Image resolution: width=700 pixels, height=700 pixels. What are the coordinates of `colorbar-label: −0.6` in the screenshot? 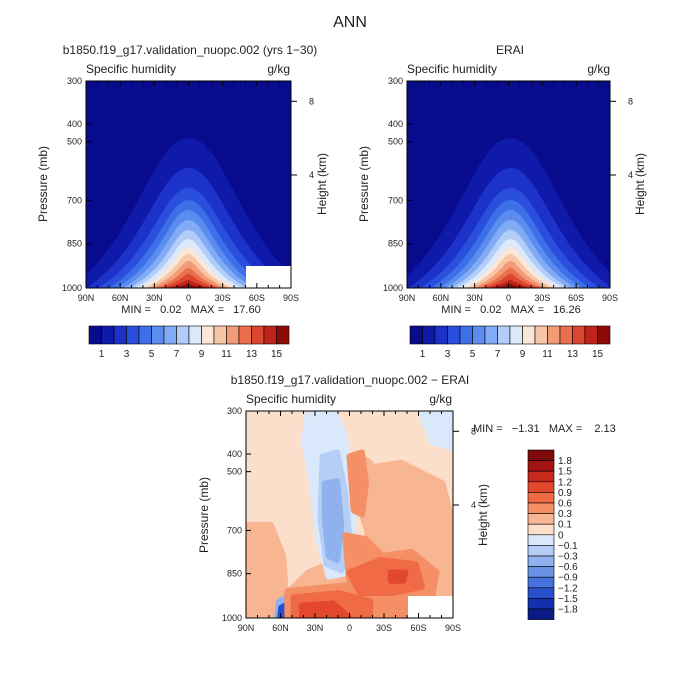 It's located at (568, 567).